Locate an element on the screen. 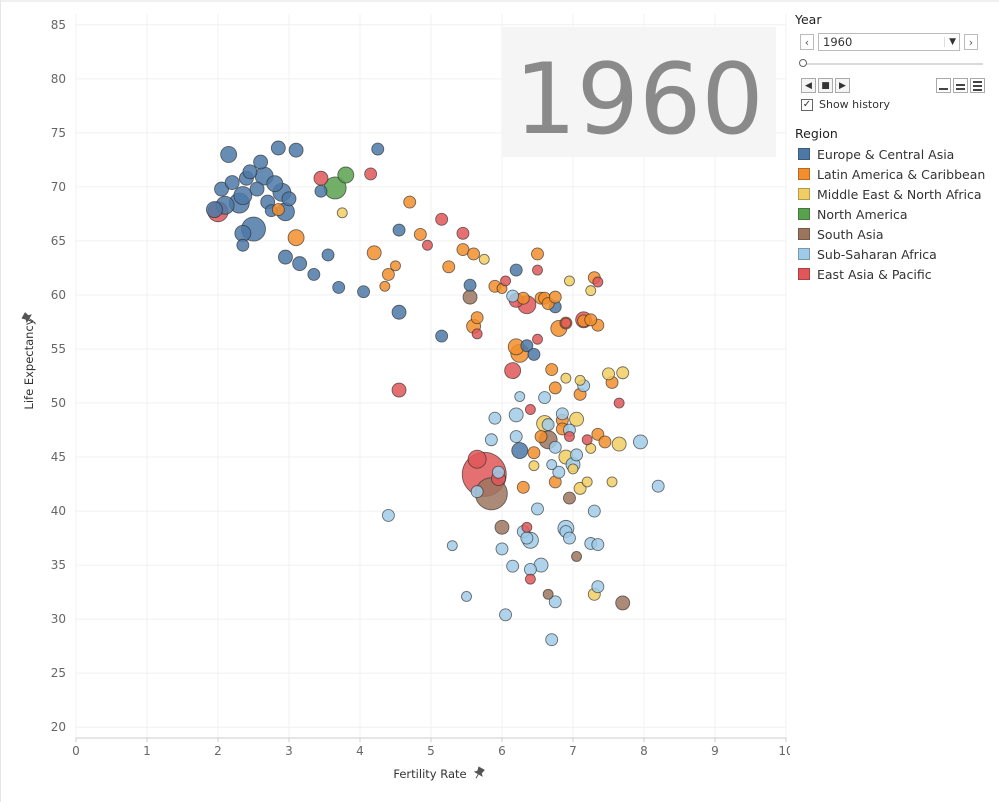 The image size is (999, 802). step-back-icon: ◀ is located at coordinates (808, 85).